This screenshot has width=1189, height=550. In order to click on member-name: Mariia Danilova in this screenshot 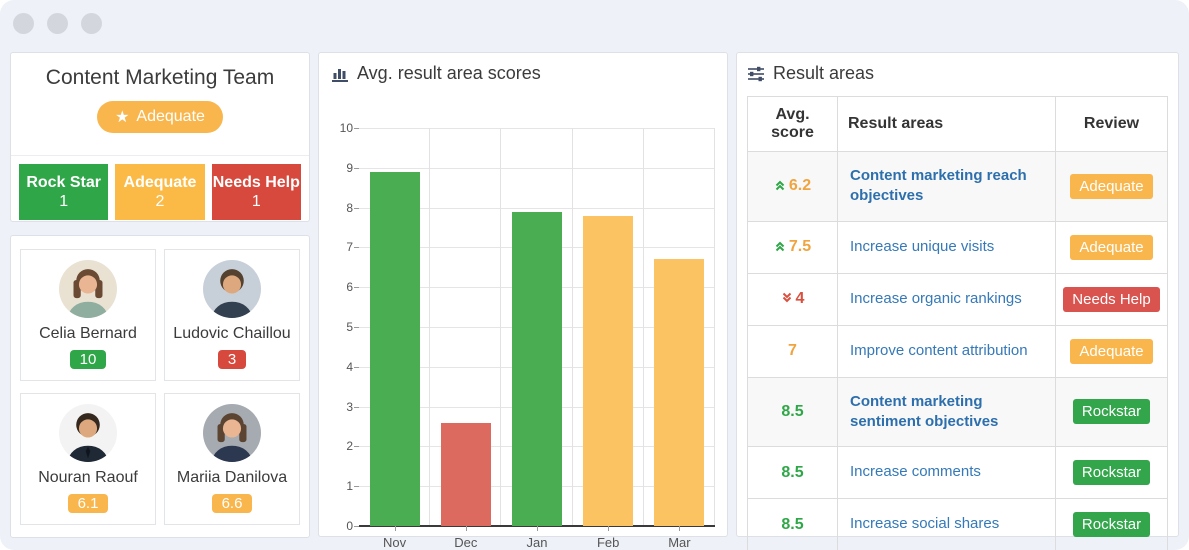, I will do `click(232, 477)`.